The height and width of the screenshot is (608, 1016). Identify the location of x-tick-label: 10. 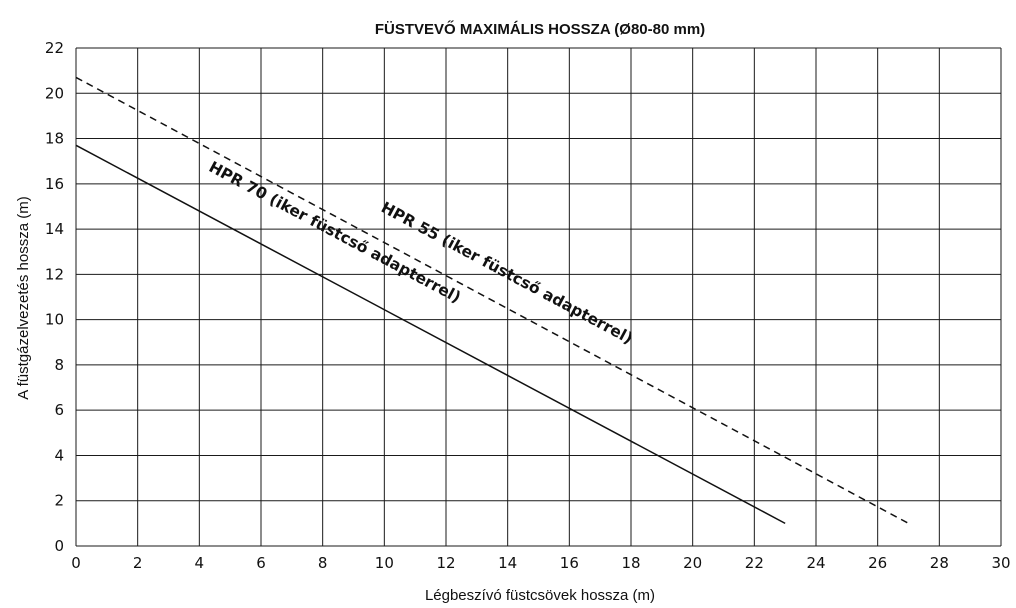
(384, 563).